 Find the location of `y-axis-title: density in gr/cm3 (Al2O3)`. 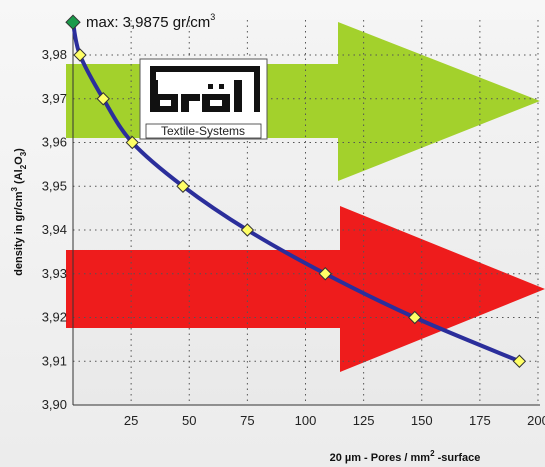

y-axis-title: density in gr/cm3 (Al2O3) is located at coordinates (19, 212).